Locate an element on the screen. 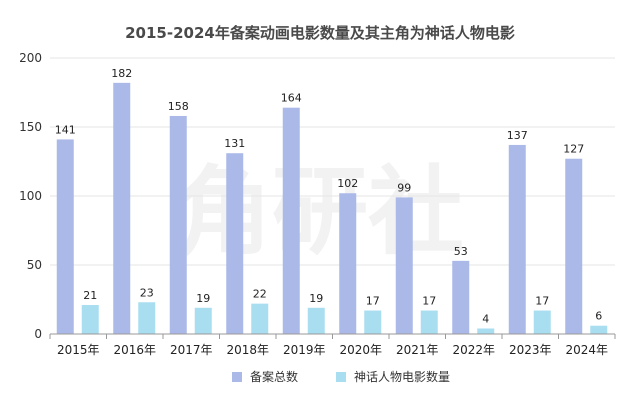  x-tick-label: 2022年 is located at coordinates (473, 350).